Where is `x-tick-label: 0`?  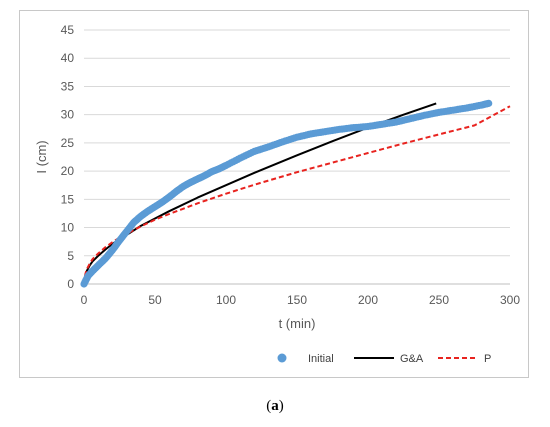 x-tick-label: 0 is located at coordinates (84, 300).